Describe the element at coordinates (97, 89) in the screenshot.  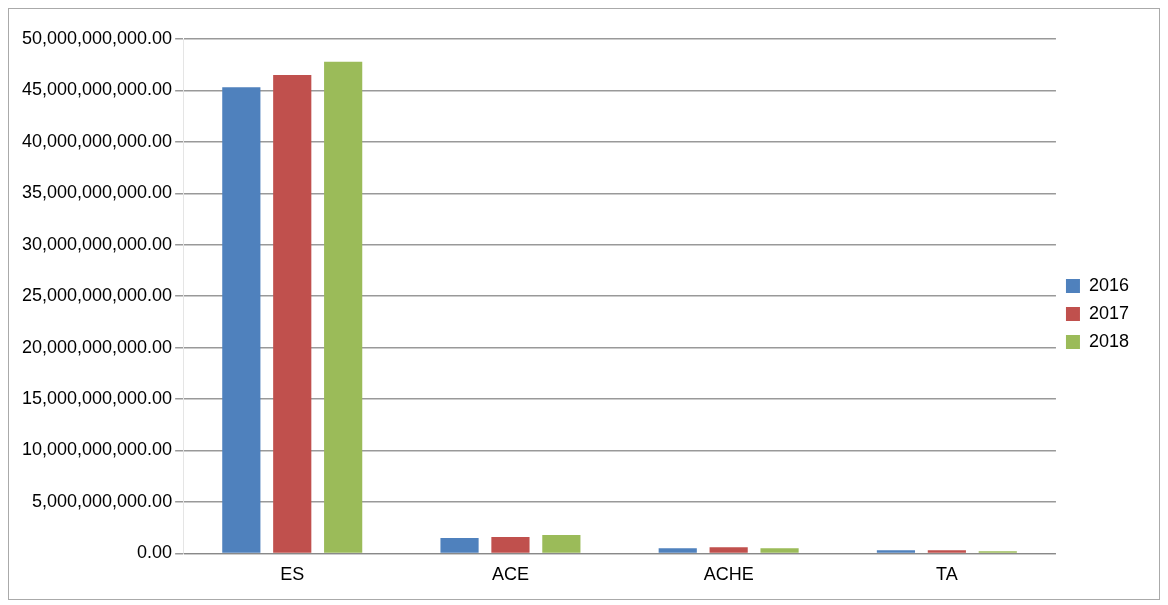
I see `y-tick-label: 45,000,000,000.00` at that location.